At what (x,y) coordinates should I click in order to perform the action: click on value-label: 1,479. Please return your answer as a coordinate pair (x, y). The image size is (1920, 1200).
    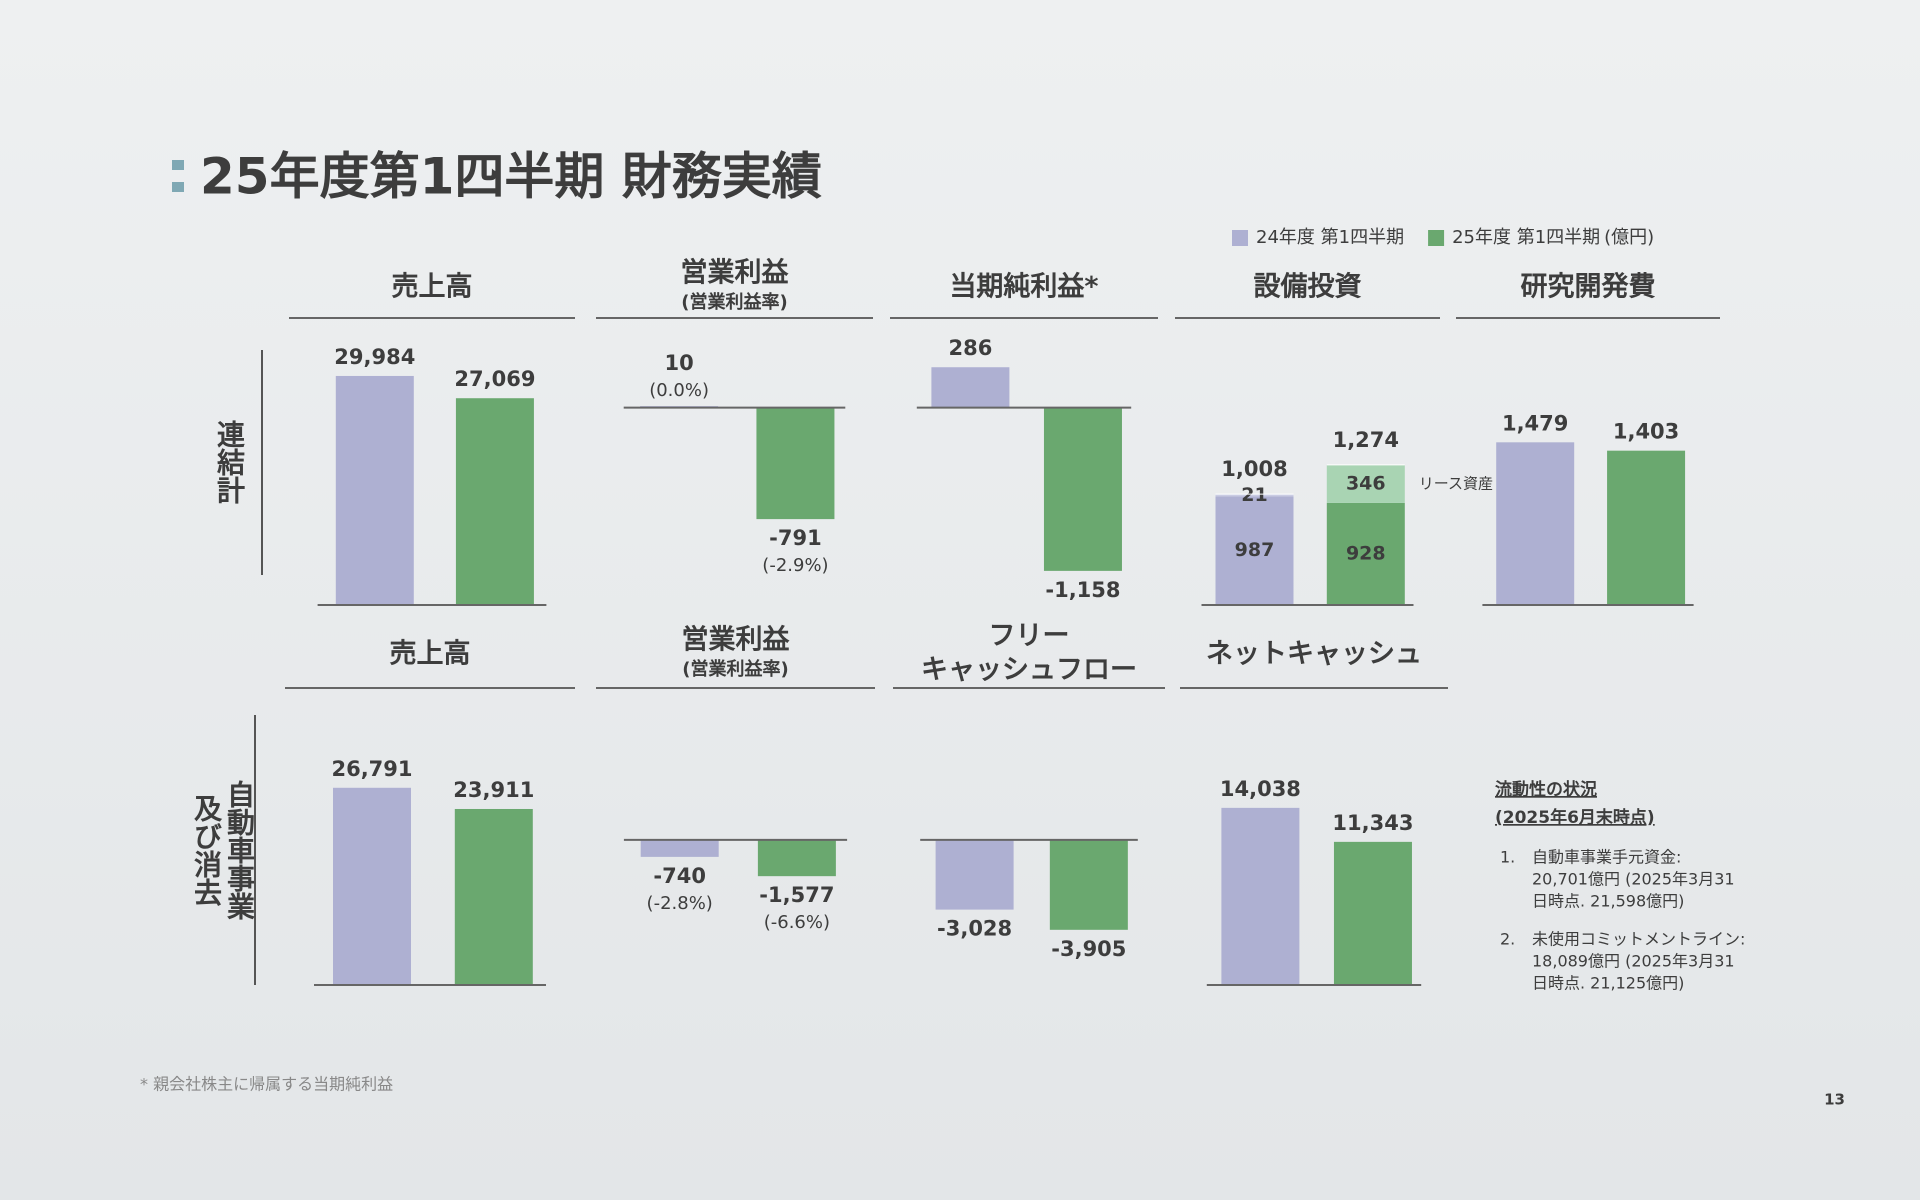
    Looking at the image, I should click on (1535, 423).